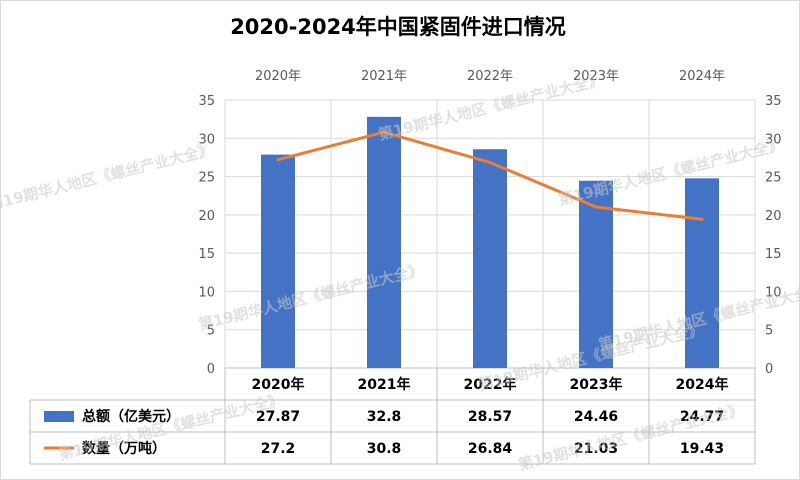 This screenshot has width=800, height=480. Describe the element at coordinates (490, 449) in the screenshot. I see `table-value-cell: 26.84` at that location.